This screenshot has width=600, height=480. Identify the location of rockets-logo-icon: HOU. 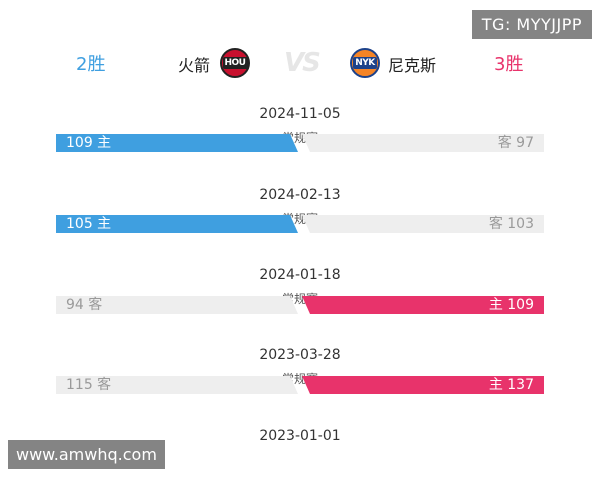
(235, 63).